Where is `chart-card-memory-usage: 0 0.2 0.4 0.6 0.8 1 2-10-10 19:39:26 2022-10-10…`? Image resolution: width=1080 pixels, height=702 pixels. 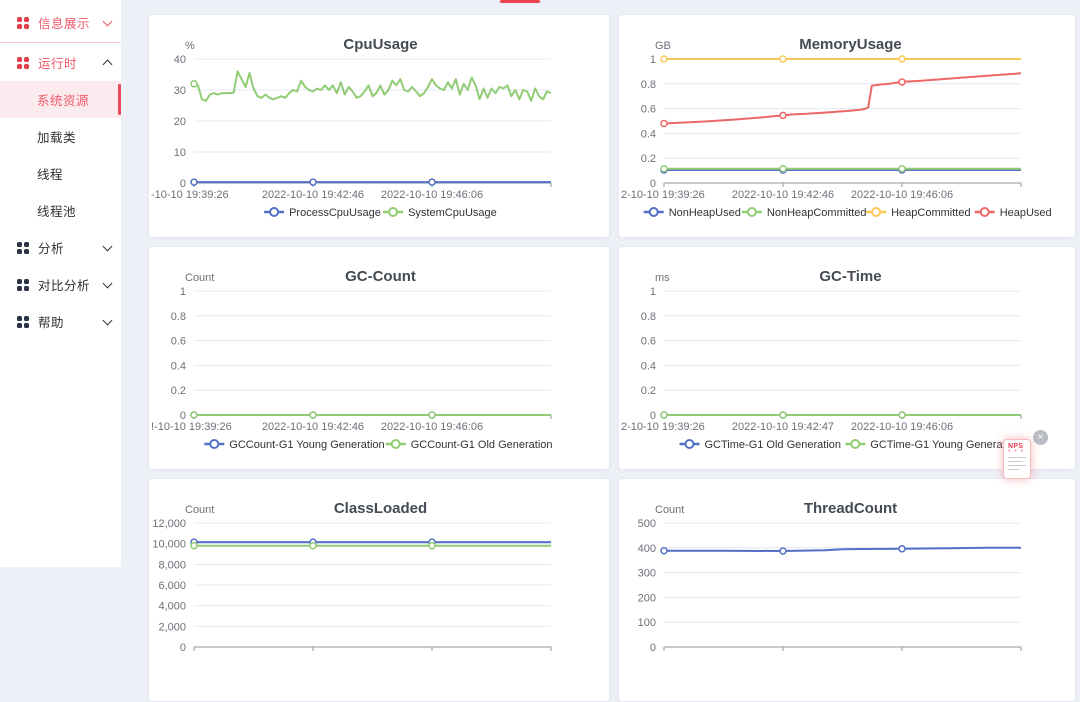 chart-card-memory-usage: 0 0.2 0.4 0.6 0.8 1 2-10-10 19:39:26 2022-10-10… is located at coordinates (847, 126).